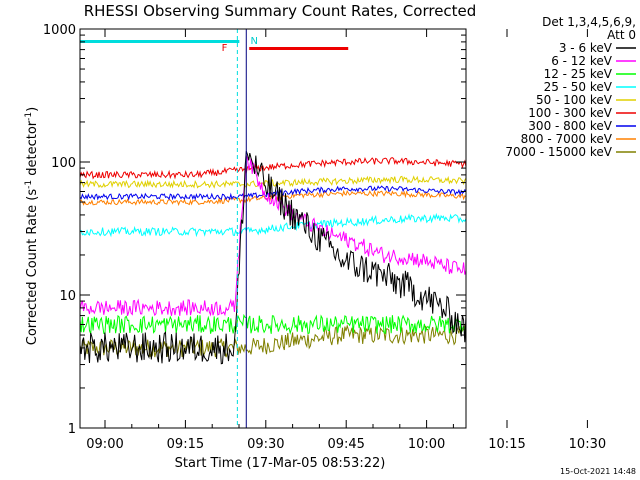  I want to click on legend-header-line-2: Att 0, so click(621, 35).